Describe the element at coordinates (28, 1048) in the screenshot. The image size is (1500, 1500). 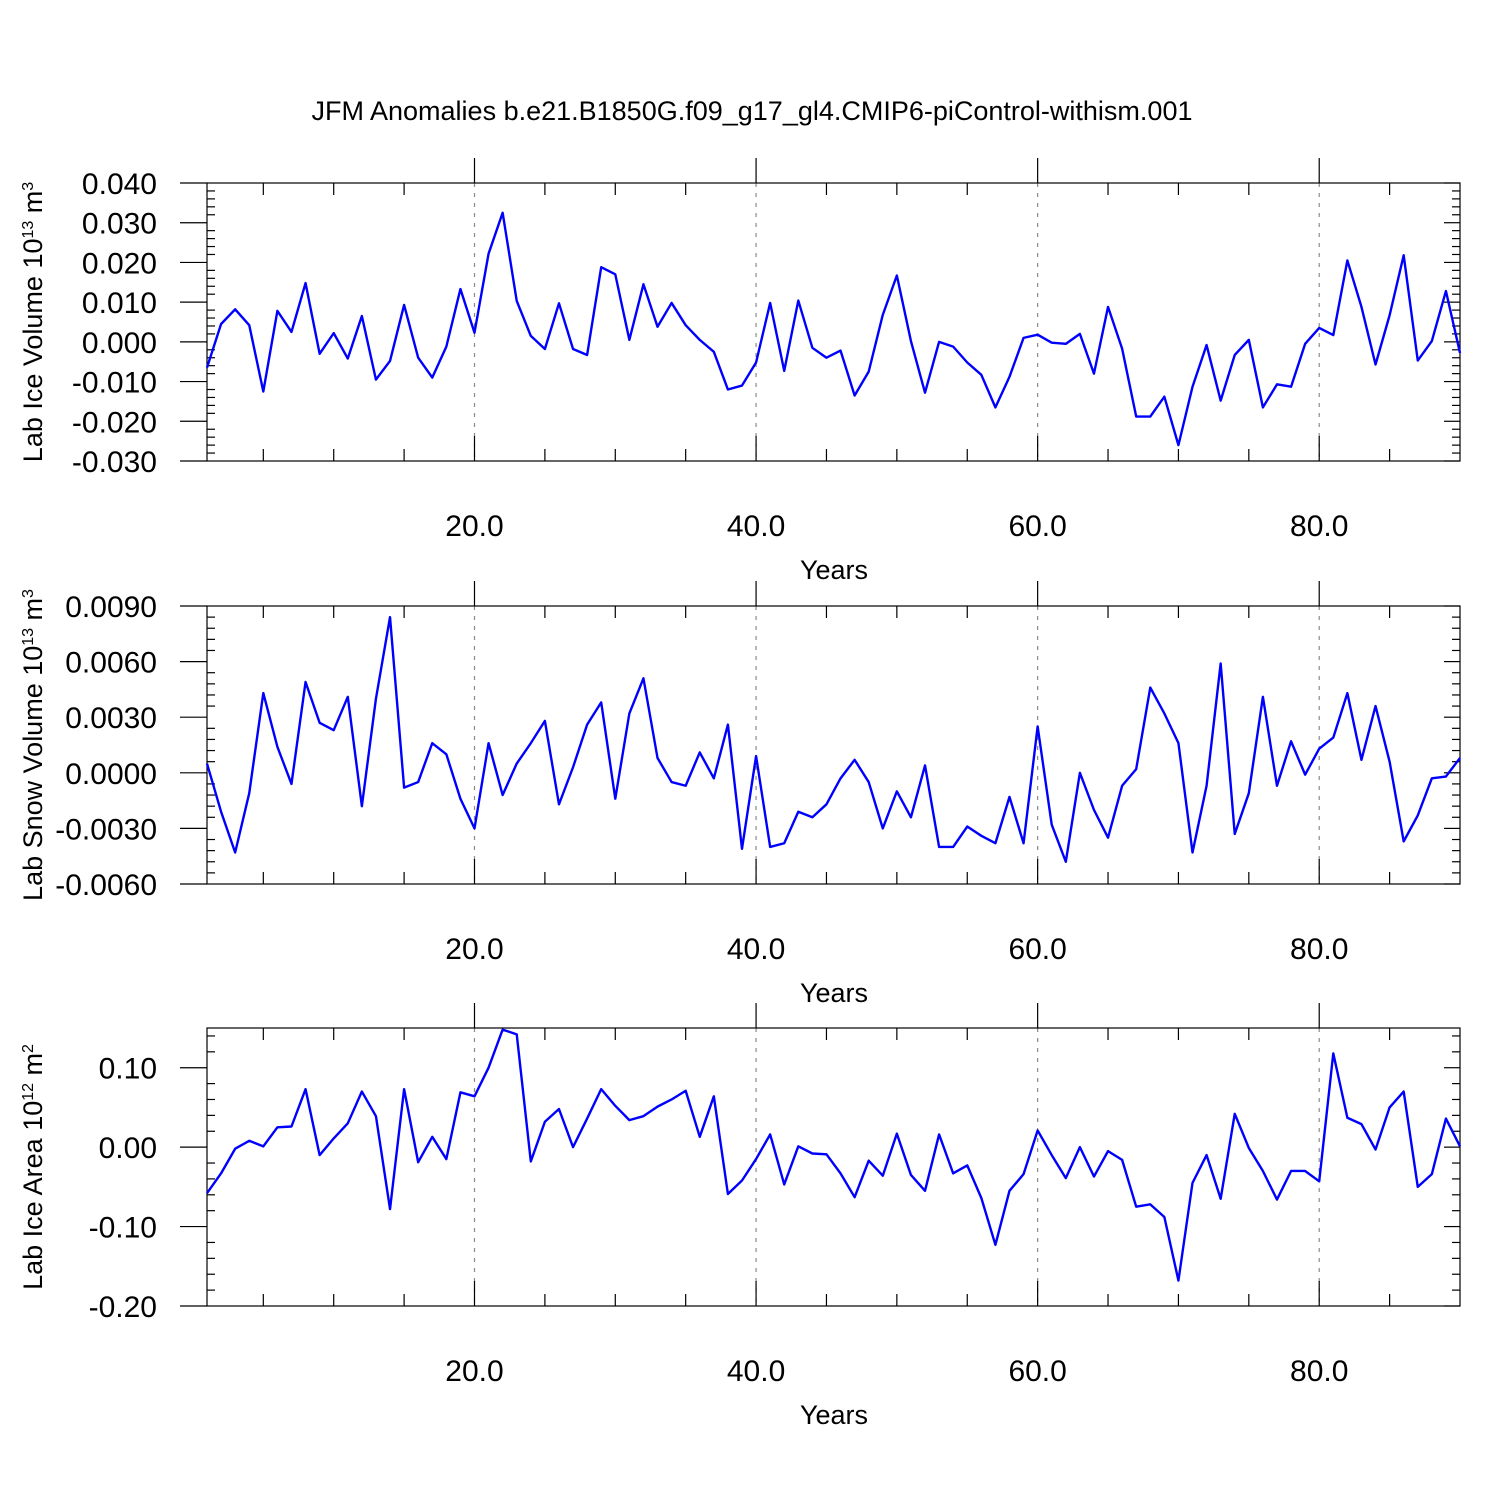
I see `y-axis-label-superscript: 2` at that location.